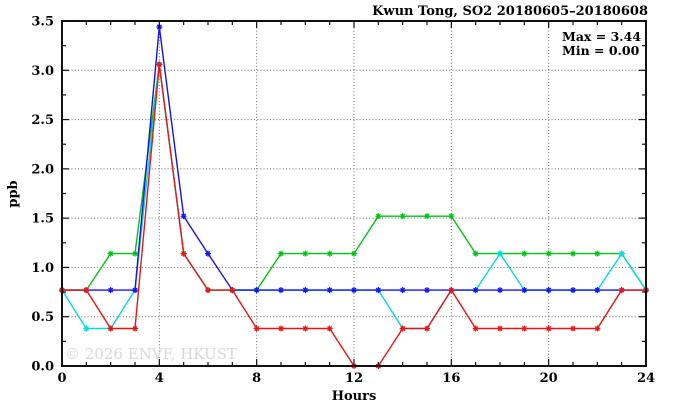 The width and height of the screenshot is (674, 409). I want to click on y-tick-label: 3.5, so click(42, 22).